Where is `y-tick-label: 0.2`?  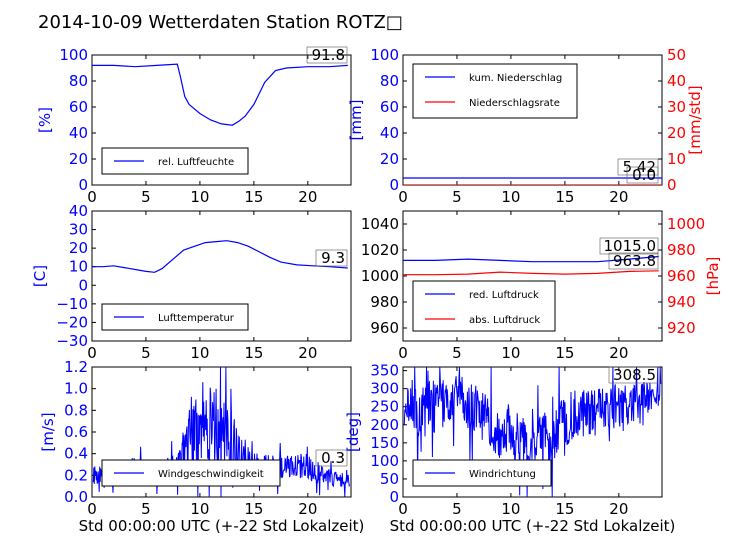 y-tick-label: 0.2 is located at coordinates (76, 475).